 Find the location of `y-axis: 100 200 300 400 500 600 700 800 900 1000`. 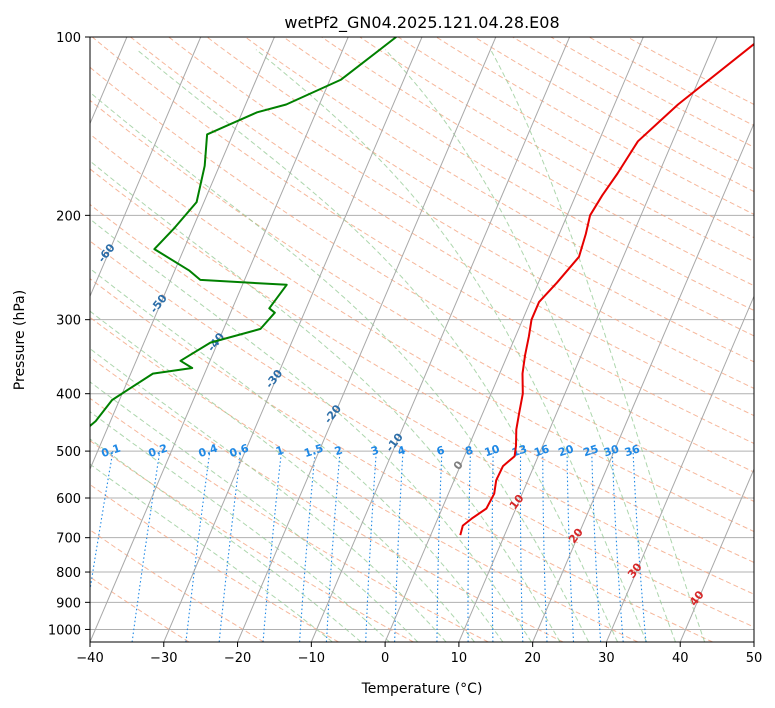

y-axis: 100 200 300 400 500 600 700 800 900 1000 is located at coordinates (69, 334).